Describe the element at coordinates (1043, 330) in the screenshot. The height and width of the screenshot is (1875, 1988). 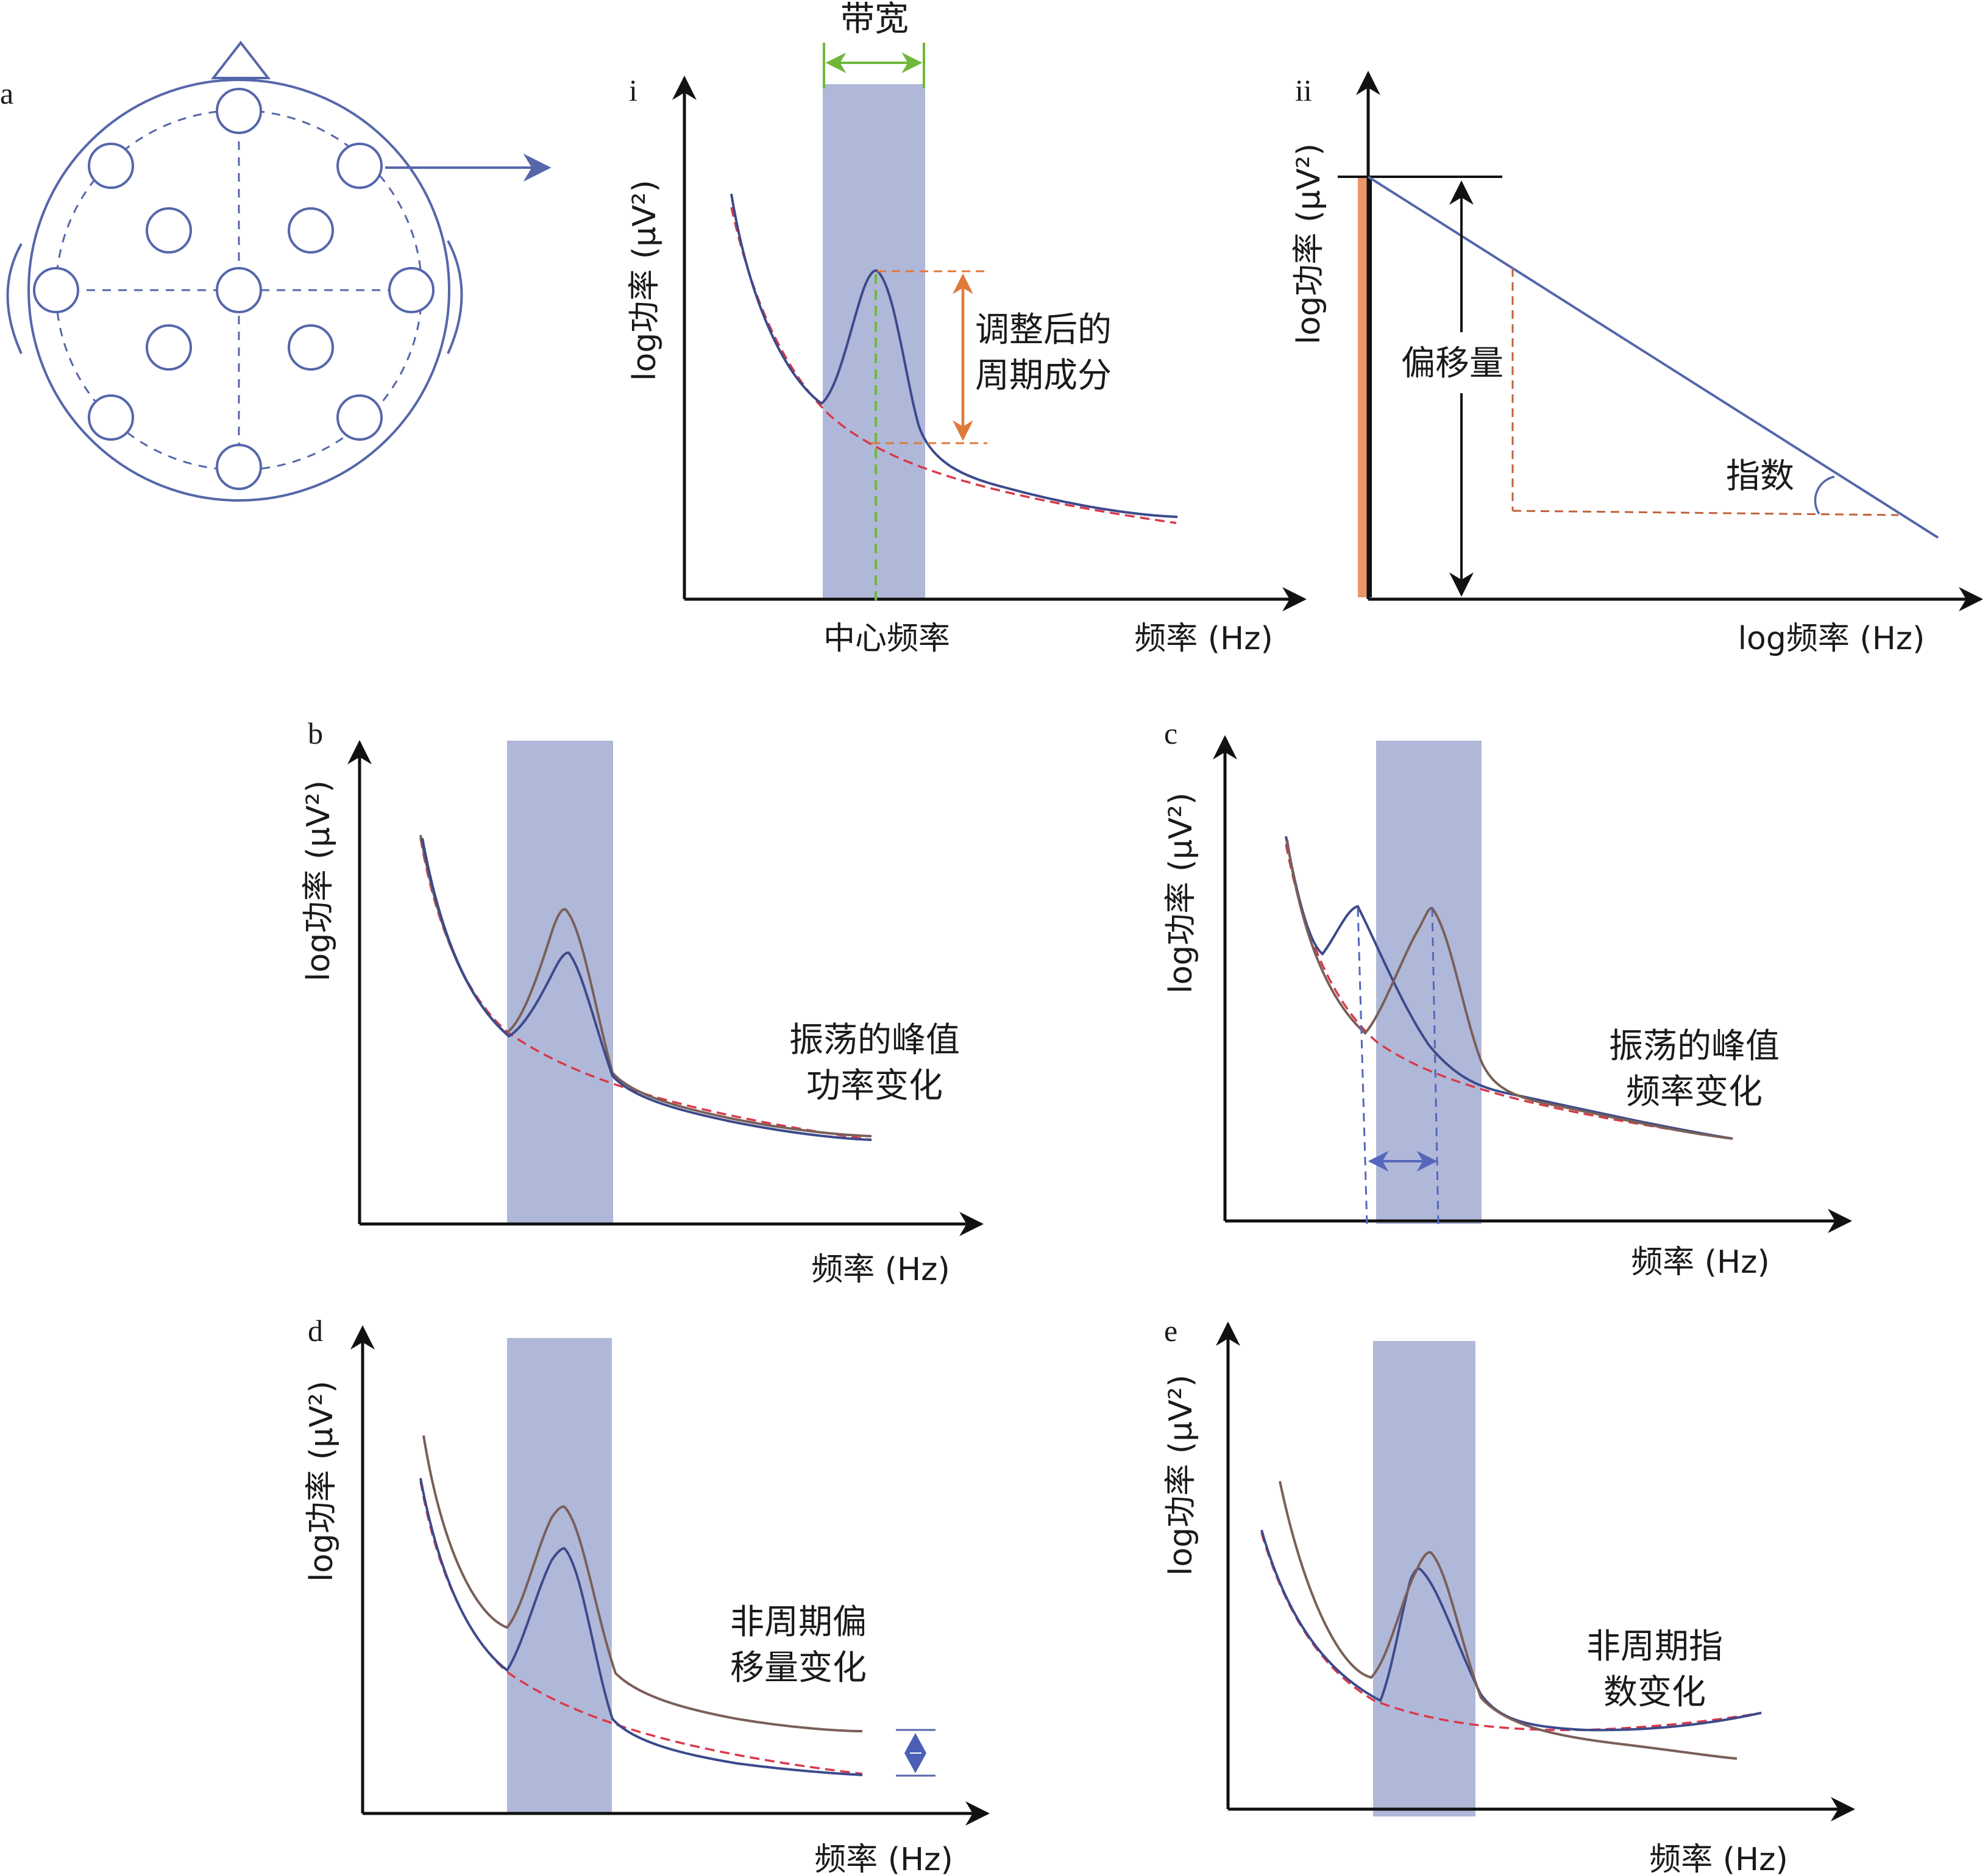
I see `adjusted-periodic-label-line1: 调整后的` at that location.